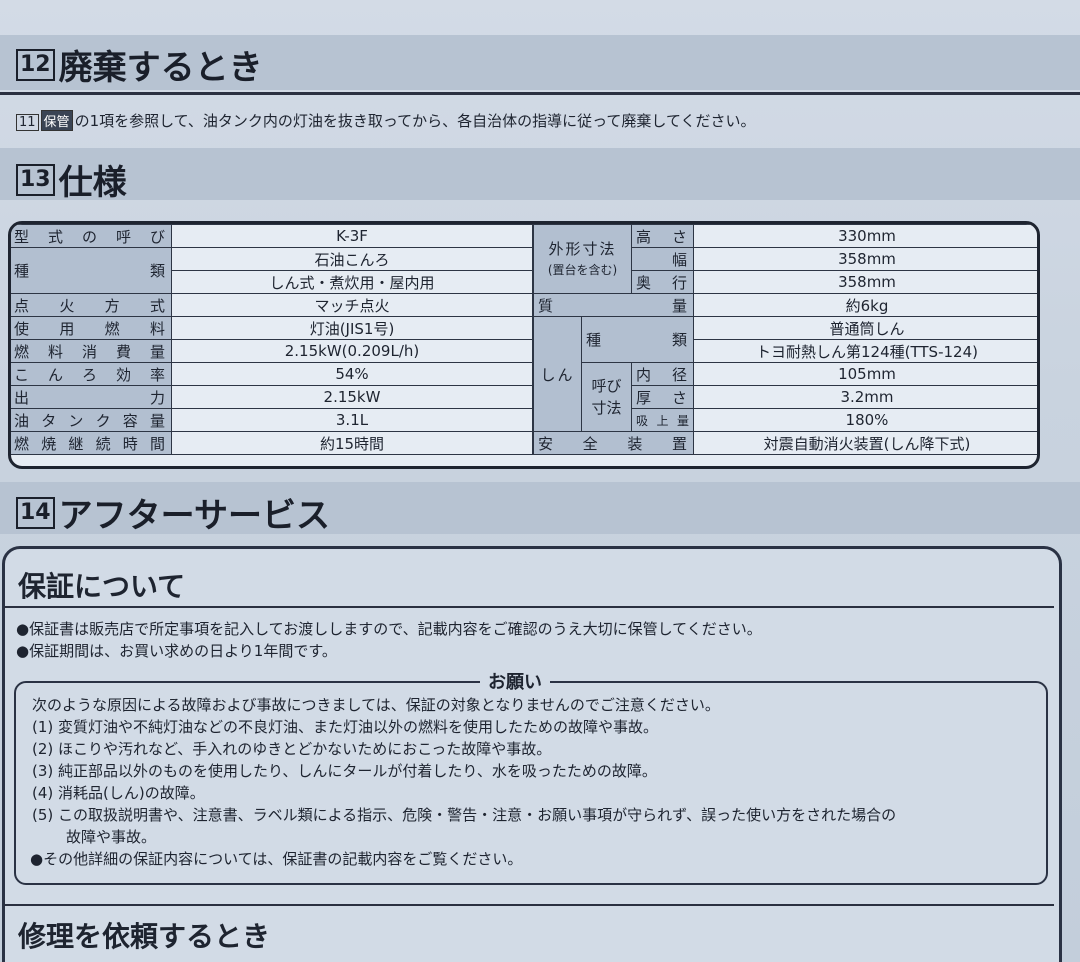  What do you see at coordinates (352, 397) in the screenshot?
I see `value: 2.15kW` at bounding box center [352, 397].